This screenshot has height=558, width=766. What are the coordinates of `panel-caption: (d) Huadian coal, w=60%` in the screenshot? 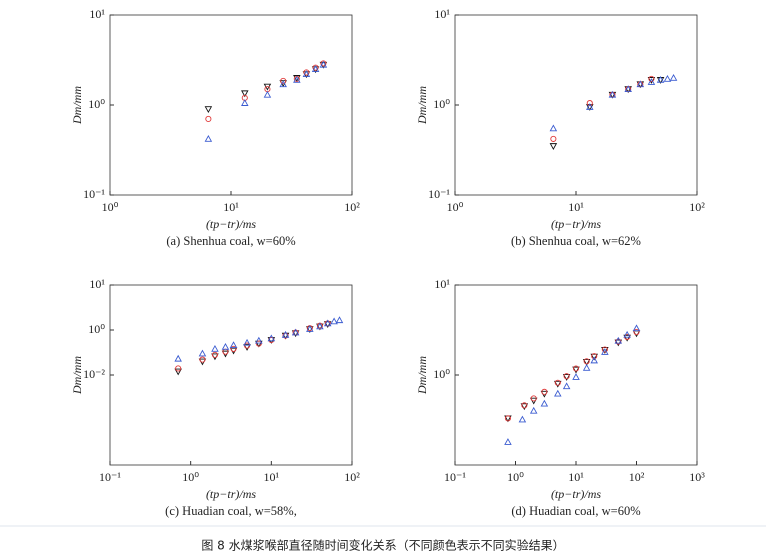 It's located at (575, 511).